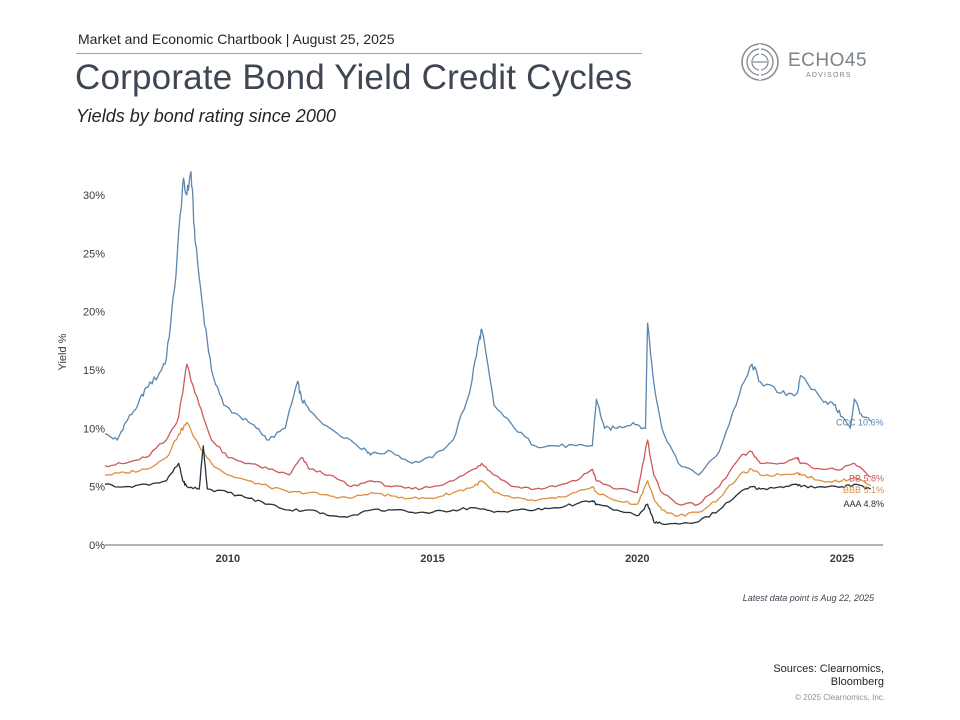 The height and width of the screenshot is (720, 960). I want to click on logo-subtitle: ADVISORS, so click(829, 75).